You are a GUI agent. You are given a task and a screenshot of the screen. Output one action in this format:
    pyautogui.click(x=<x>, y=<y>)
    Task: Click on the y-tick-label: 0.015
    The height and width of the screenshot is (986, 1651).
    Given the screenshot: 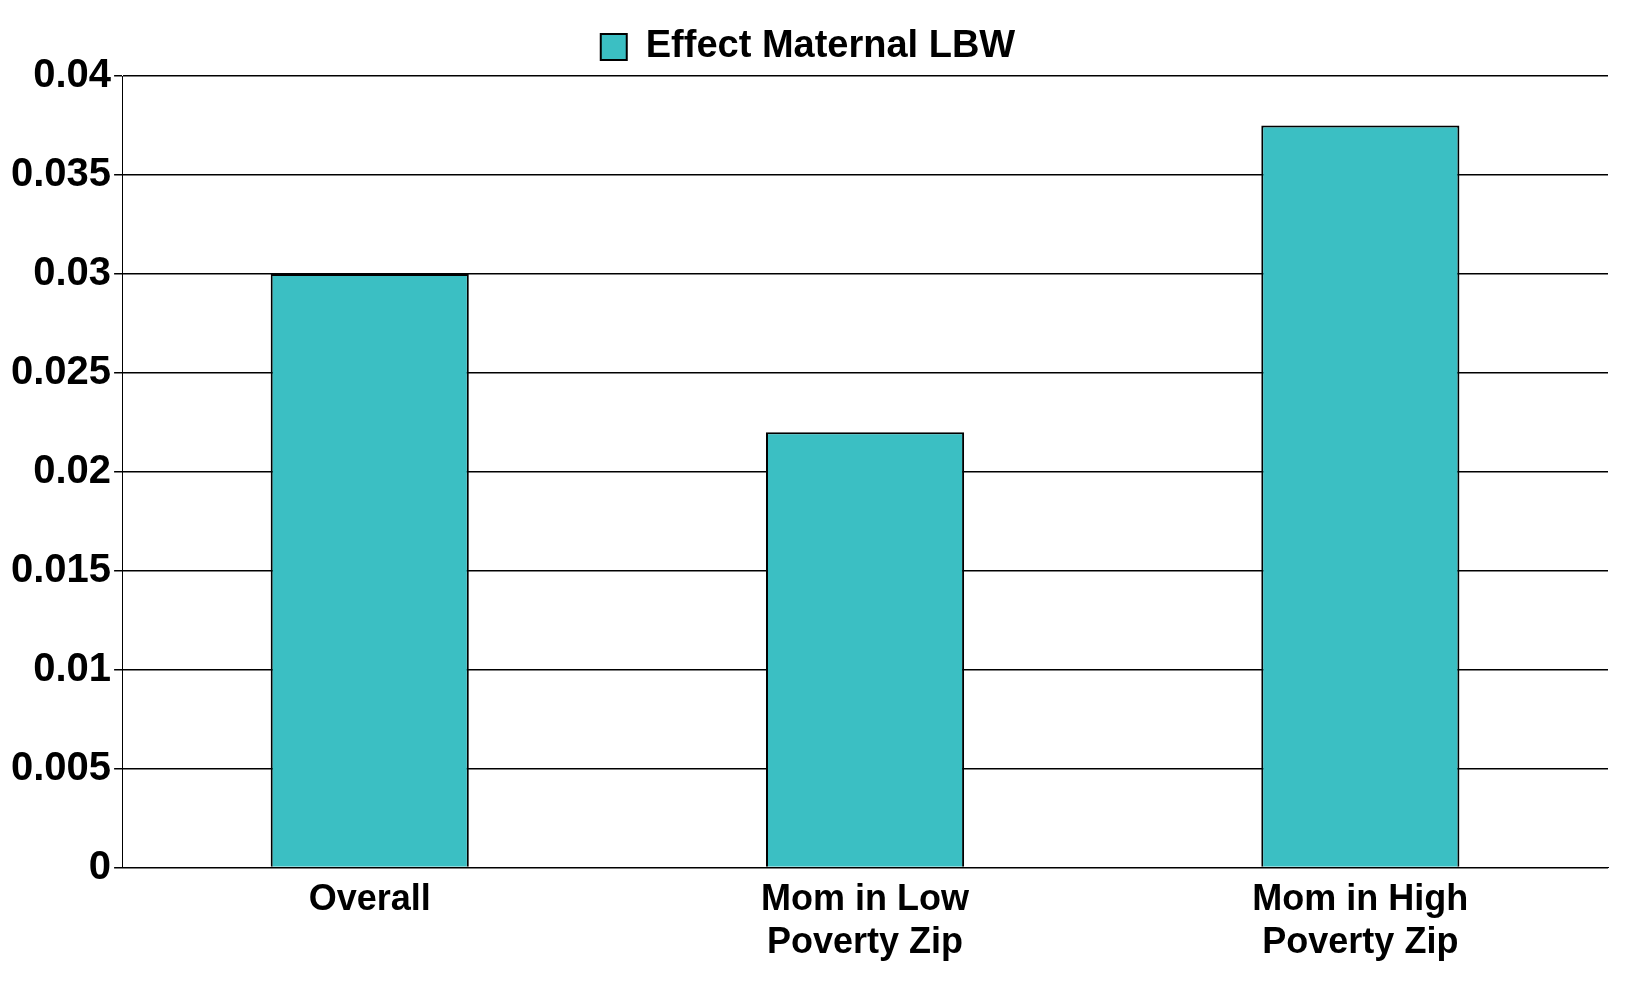 What is the action you would take?
    pyautogui.click(x=61, y=567)
    